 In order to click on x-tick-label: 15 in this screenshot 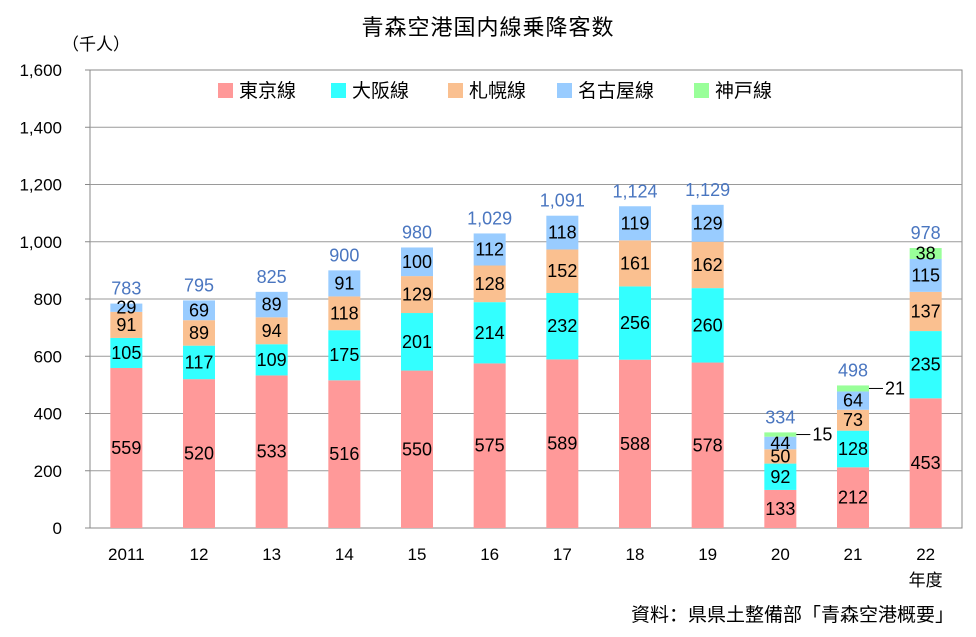, I will do `click(417, 554)`.